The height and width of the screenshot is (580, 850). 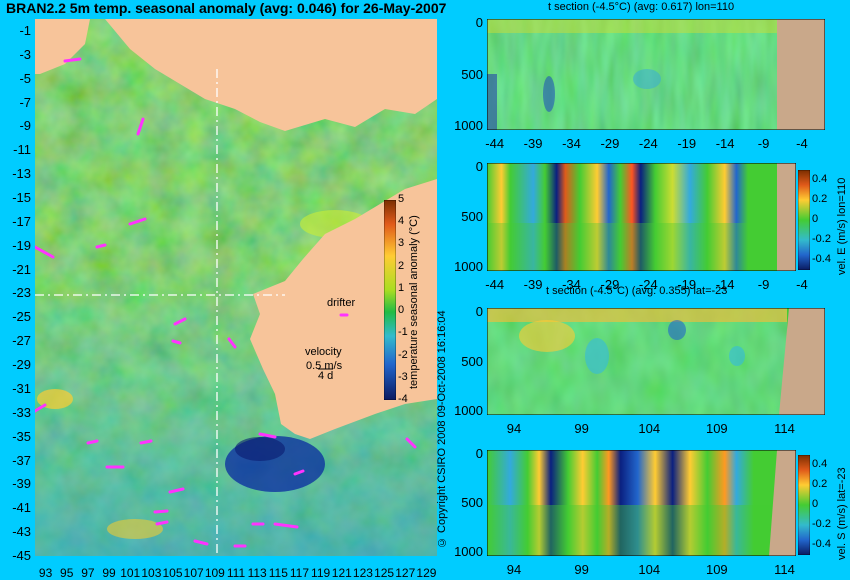 I want to click on velocity-label: velocity, so click(x=323, y=352).